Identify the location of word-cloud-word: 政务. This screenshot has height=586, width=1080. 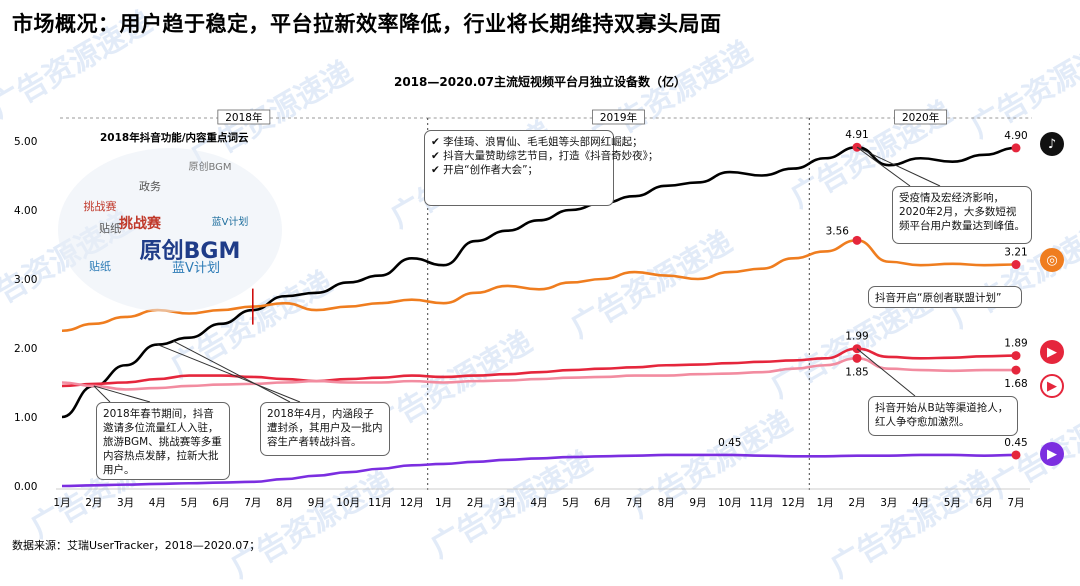
(150, 186).